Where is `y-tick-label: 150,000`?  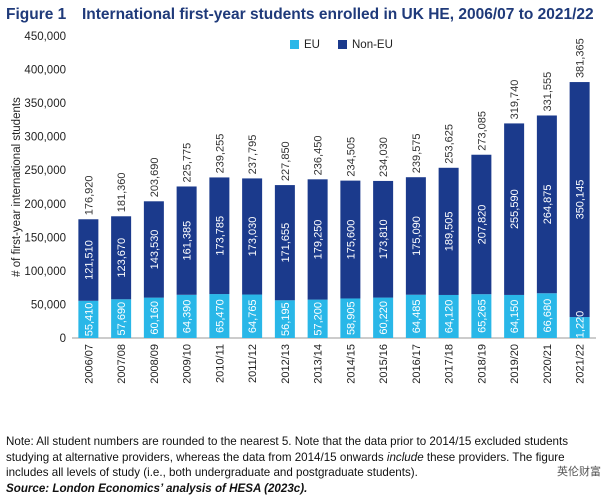 y-tick-label: 150,000 is located at coordinates (45, 238).